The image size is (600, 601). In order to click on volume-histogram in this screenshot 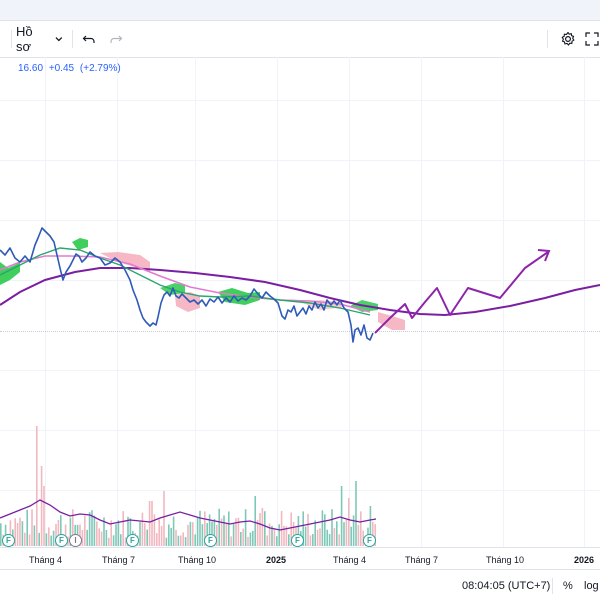, I will do `click(188, 486)`.